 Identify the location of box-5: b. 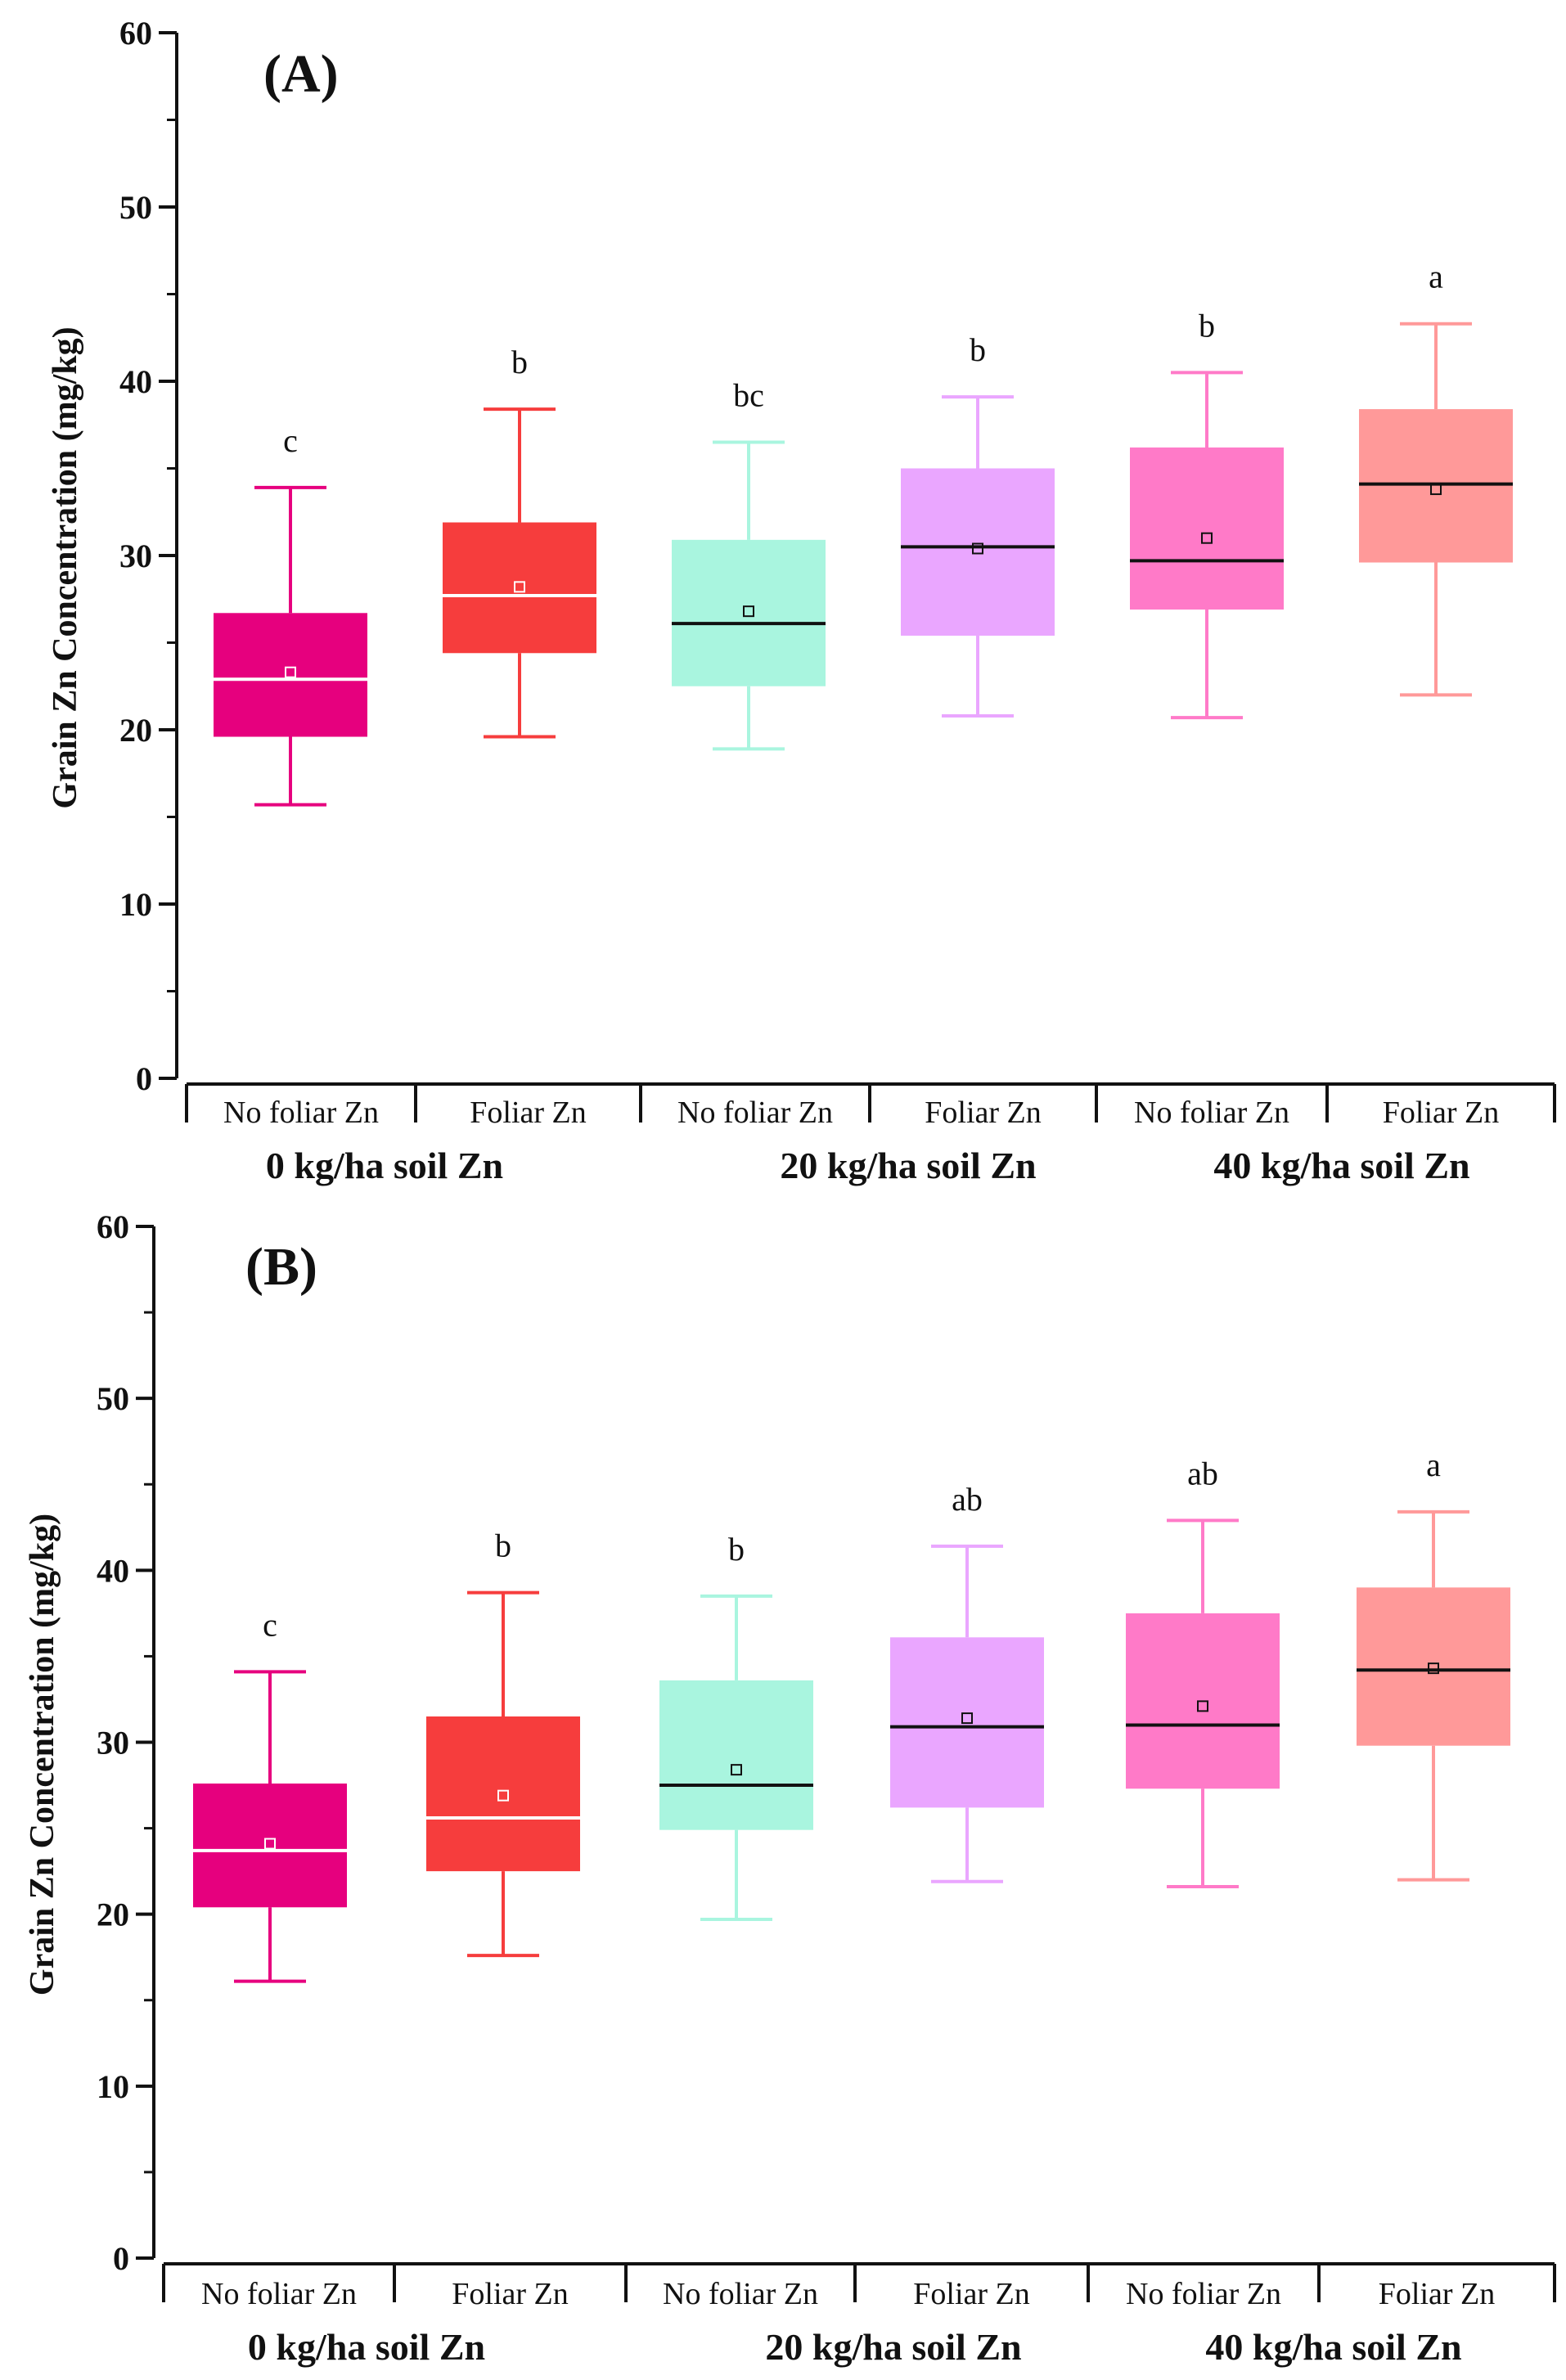
(1207, 513).